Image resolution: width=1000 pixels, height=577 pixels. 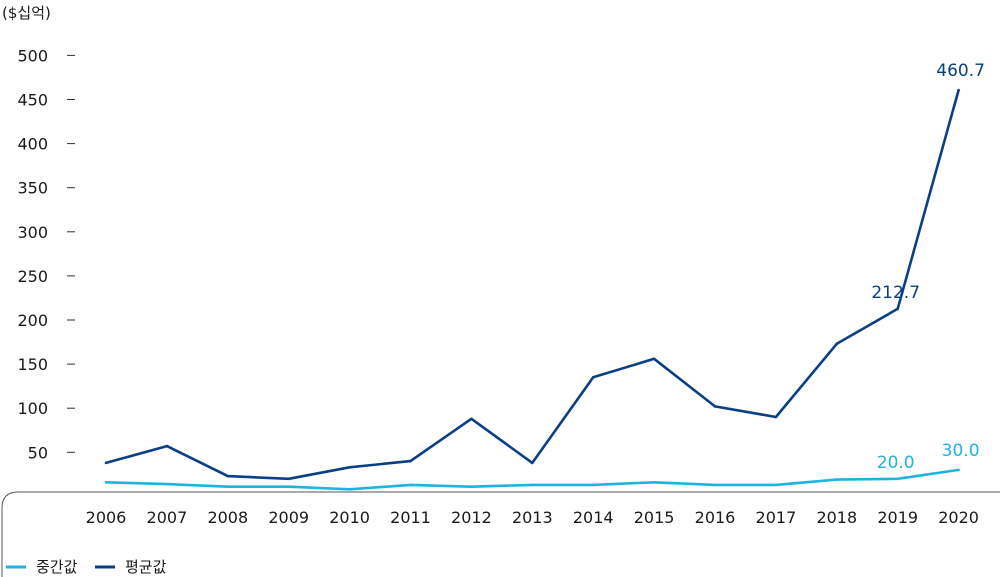 What do you see at coordinates (471, 419) in the screenshot?
I see `data-point-1-2012` at bounding box center [471, 419].